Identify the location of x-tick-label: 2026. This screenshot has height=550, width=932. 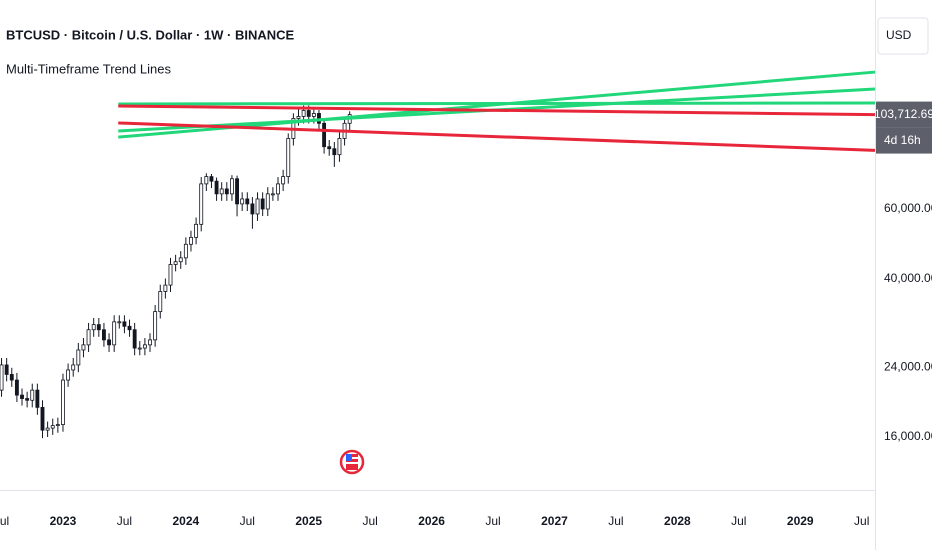
(431, 521).